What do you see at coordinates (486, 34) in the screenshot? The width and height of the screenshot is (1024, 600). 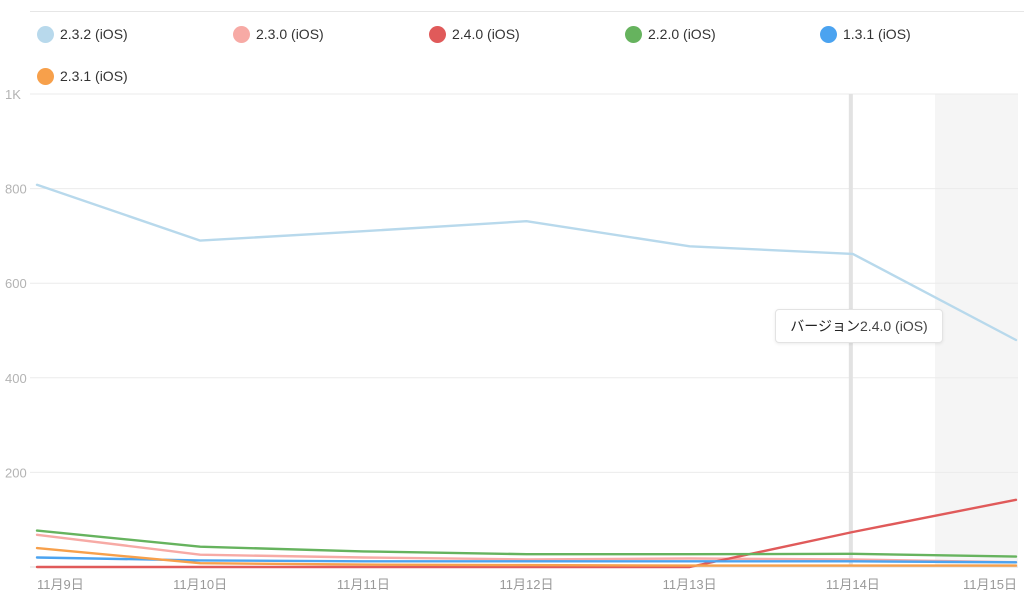 I see `legend-label: 2.4.0 (iOS)` at bounding box center [486, 34].